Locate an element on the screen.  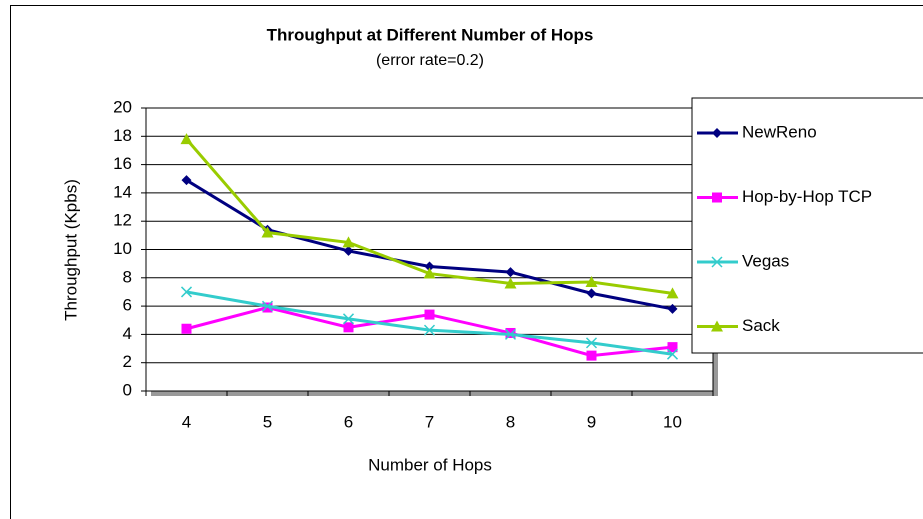
y-tick-label: 8 is located at coordinates (127, 276).